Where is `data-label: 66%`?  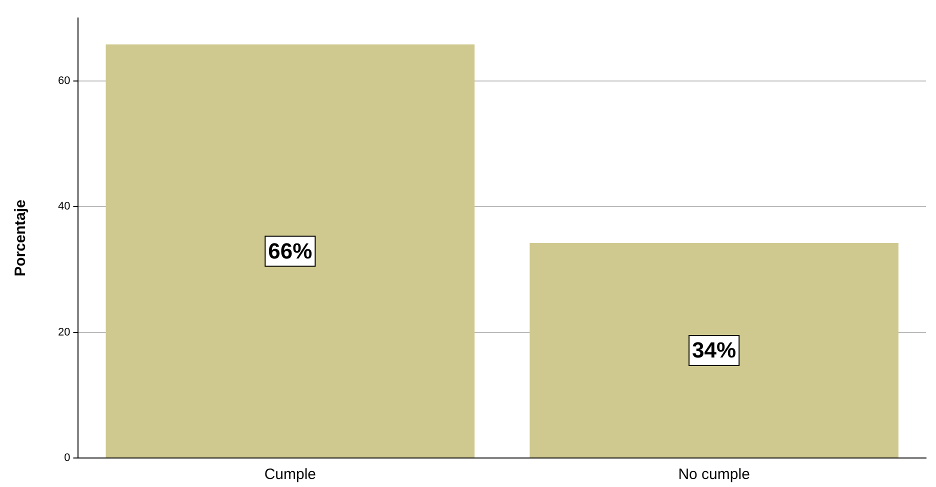
data-label: 66% is located at coordinates (290, 251).